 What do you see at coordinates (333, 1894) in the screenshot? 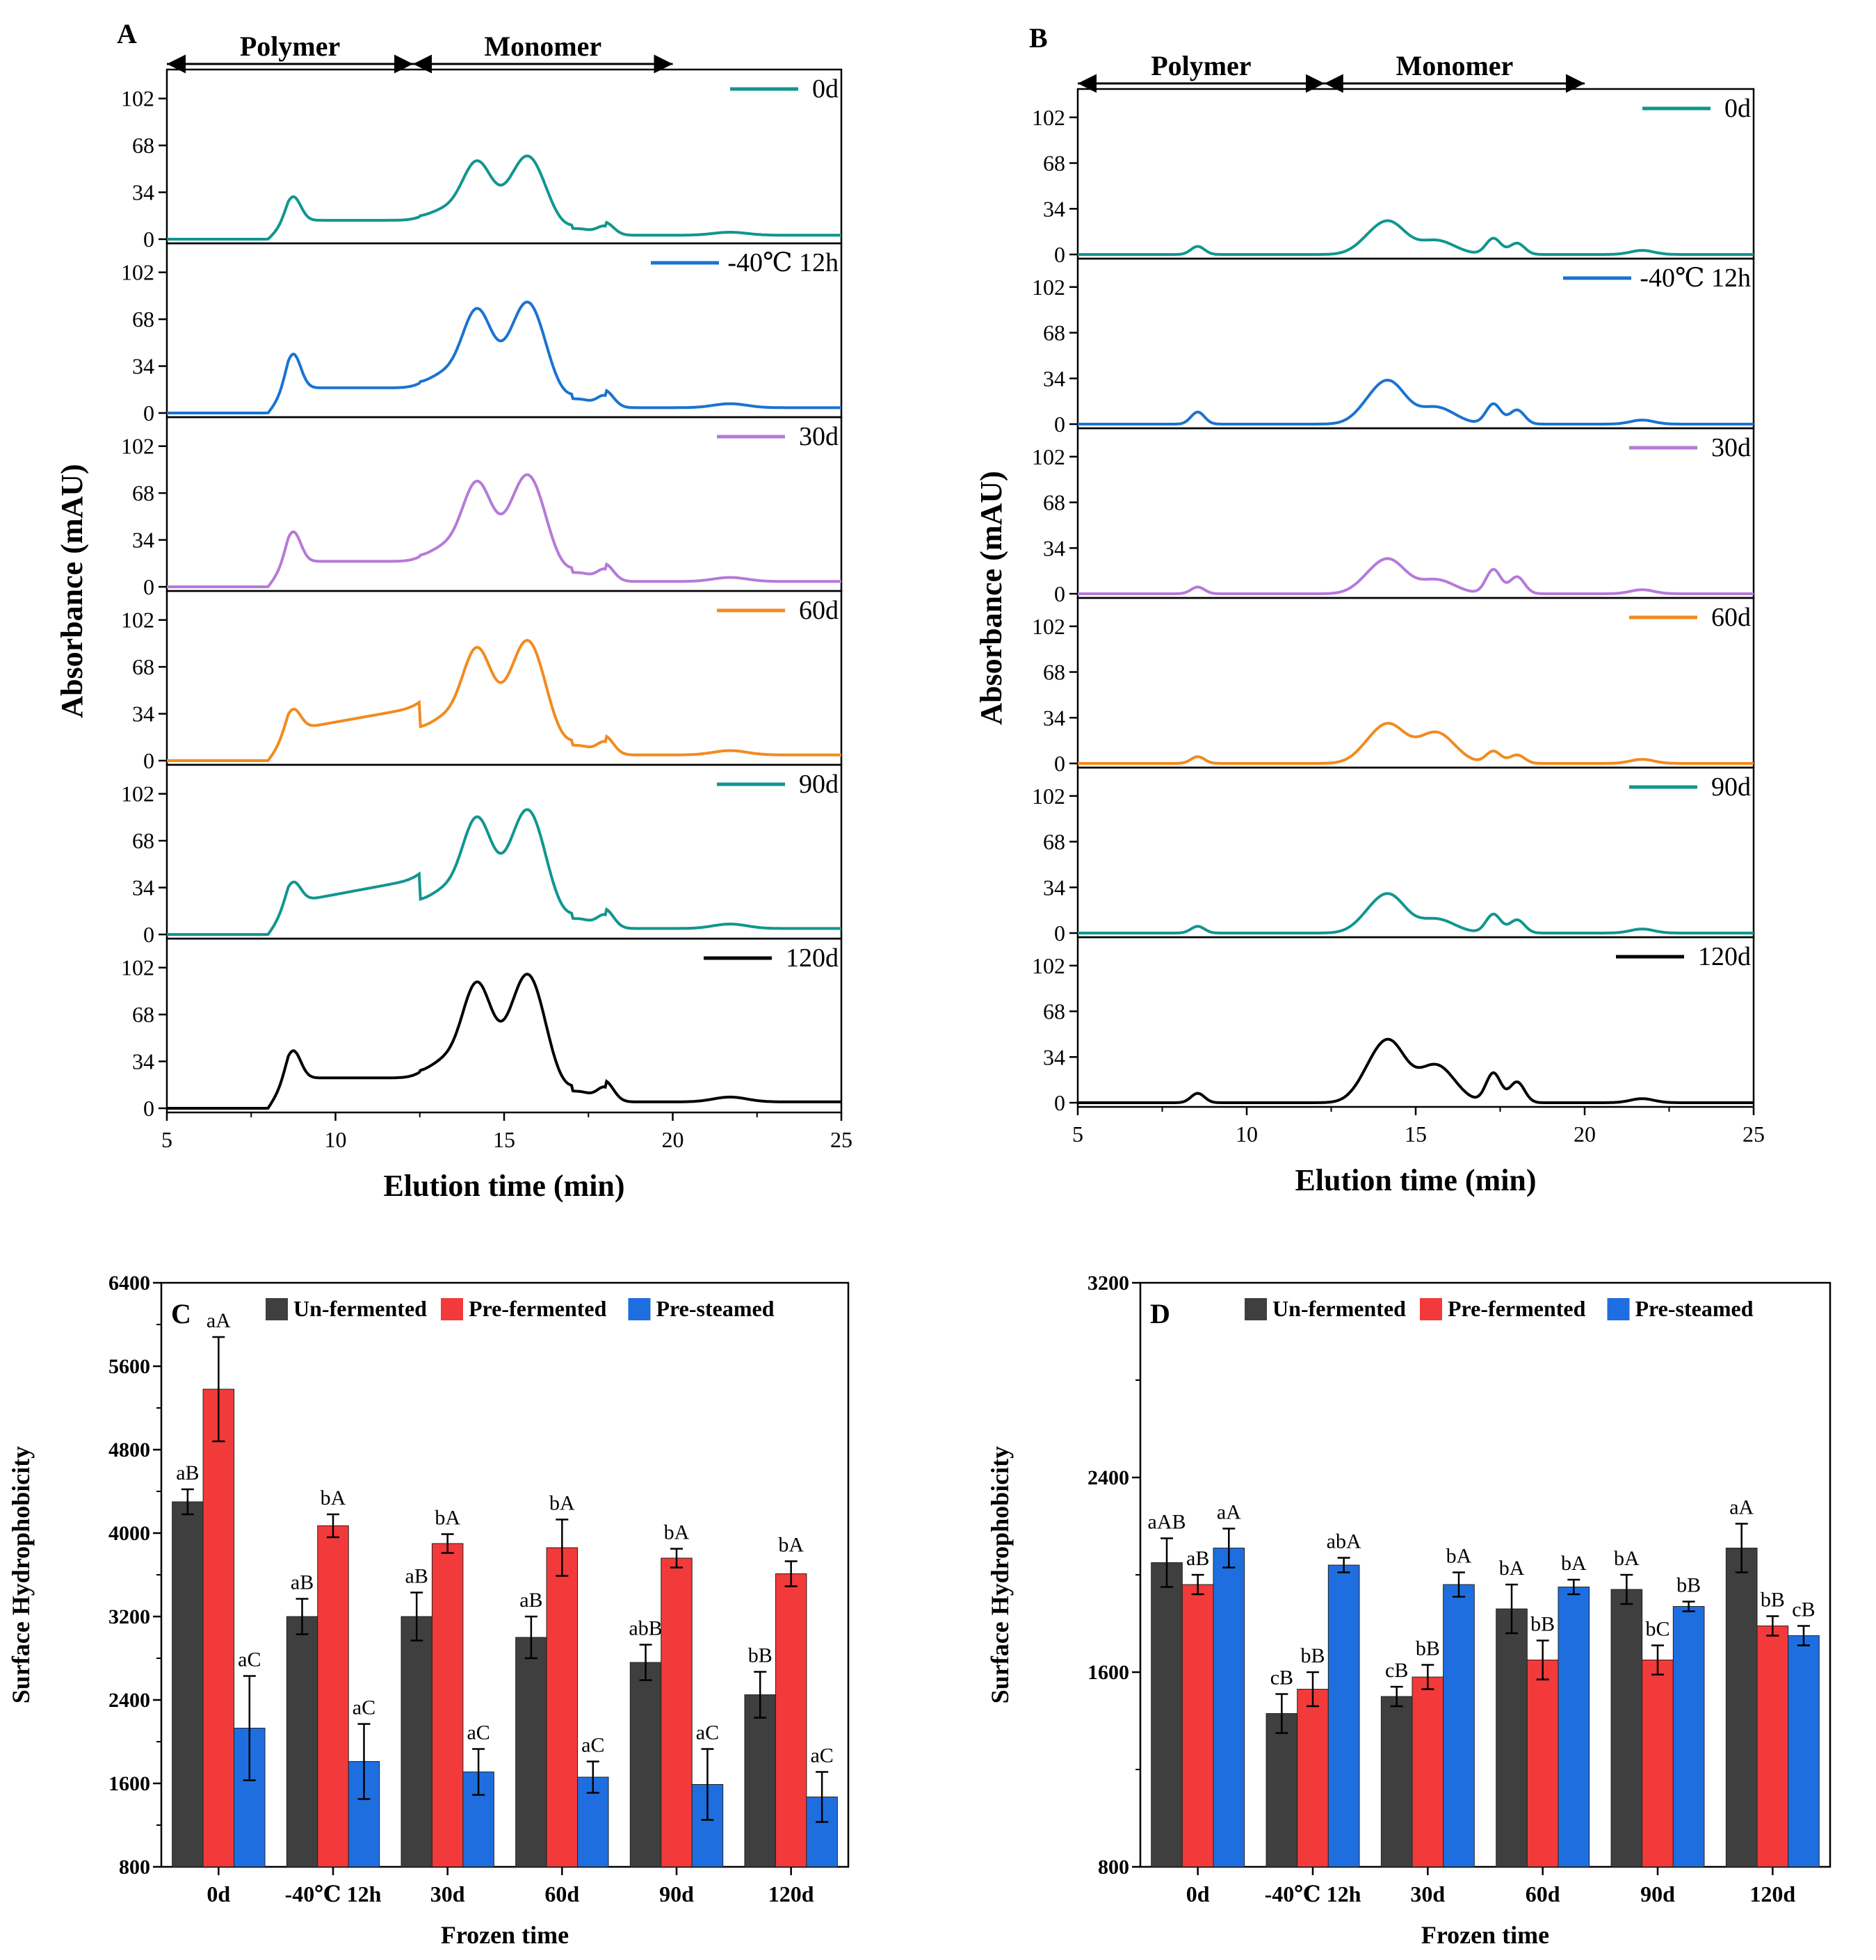
I see `x-tick-label: -40℃ 12h` at bounding box center [333, 1894].